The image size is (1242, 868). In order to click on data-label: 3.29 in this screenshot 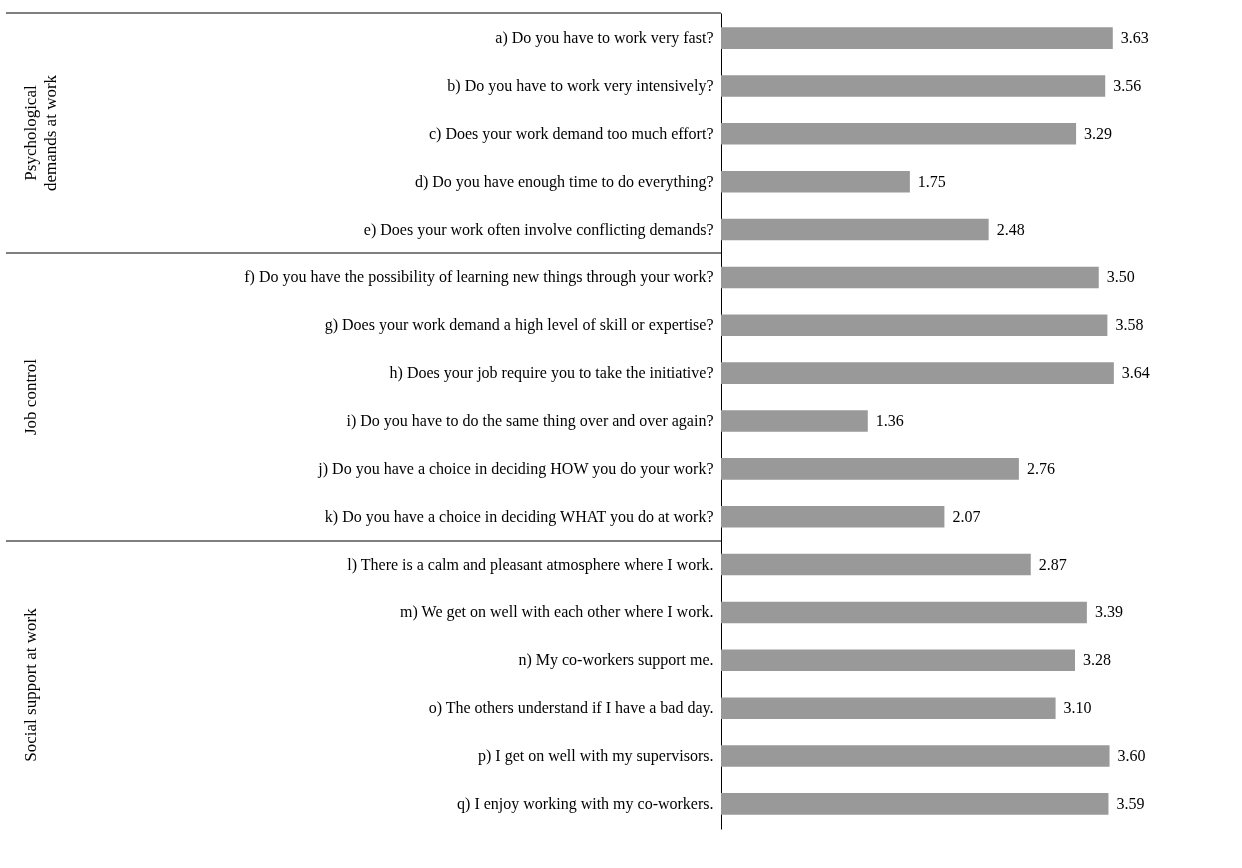, I will do `click(1098, 133)`.